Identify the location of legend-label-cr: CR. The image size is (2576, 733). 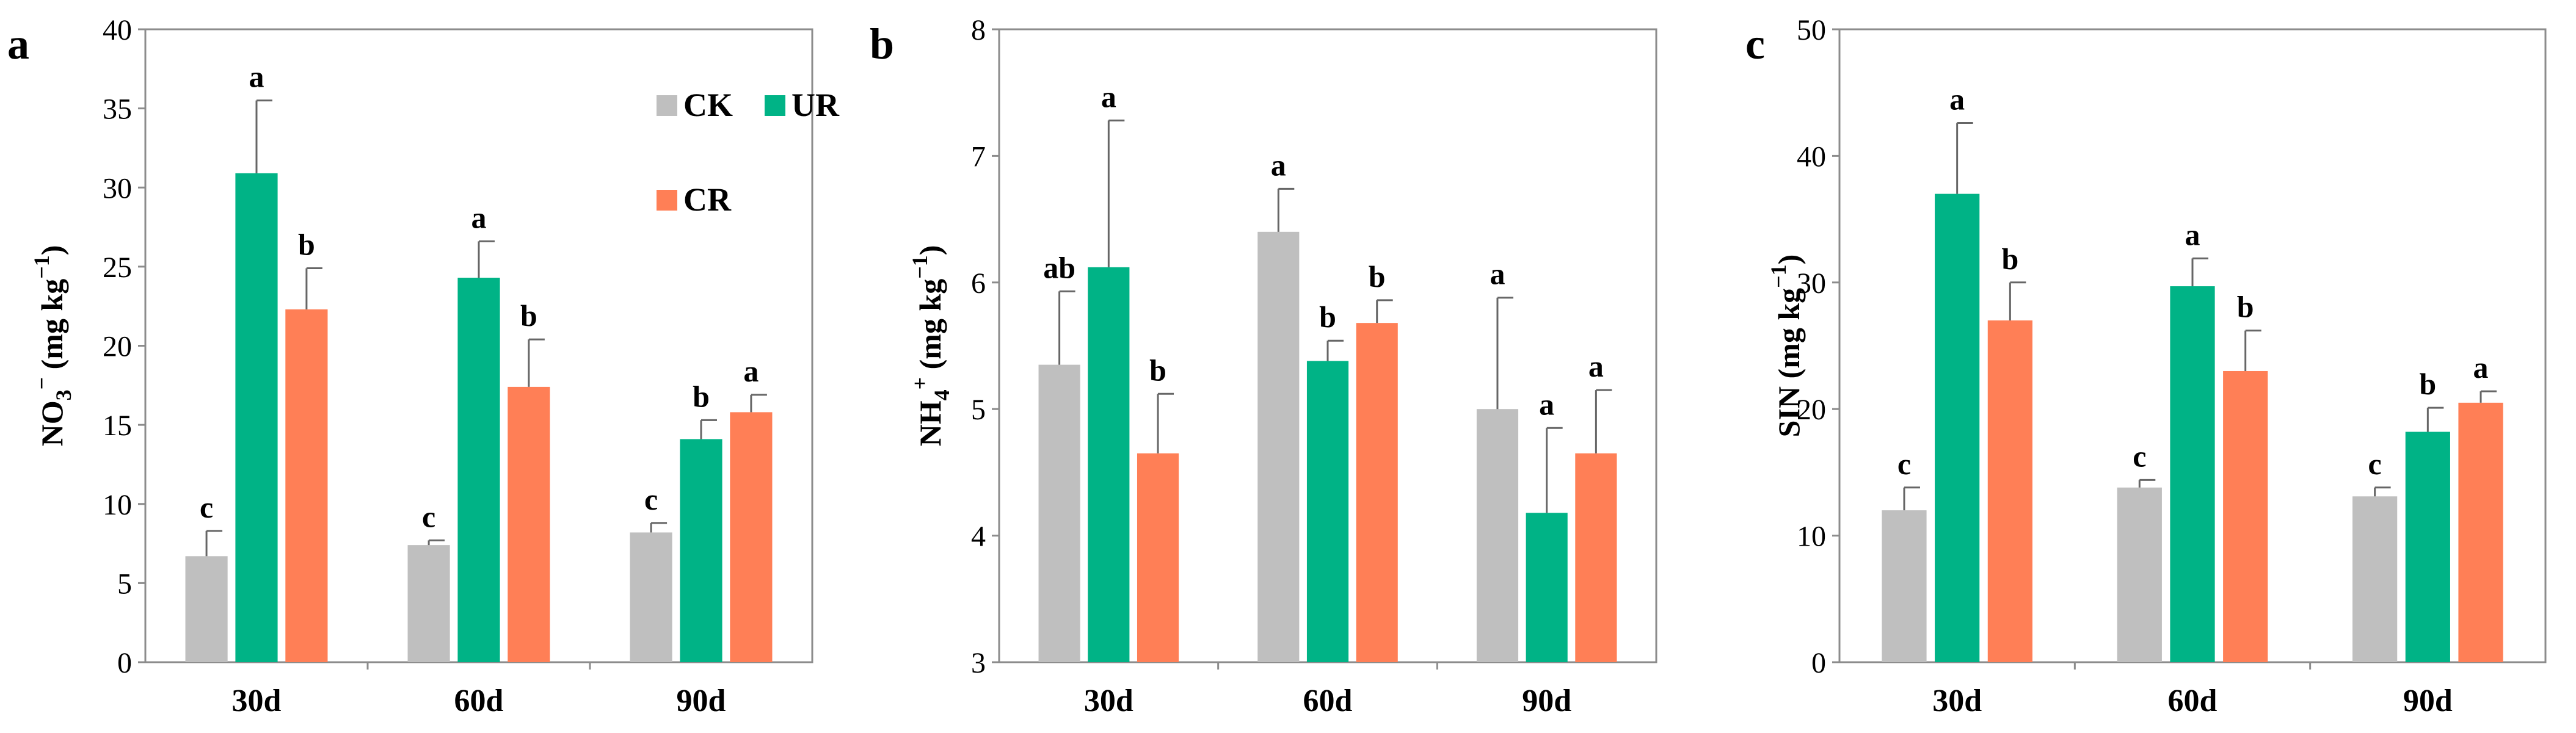
(707, 200).